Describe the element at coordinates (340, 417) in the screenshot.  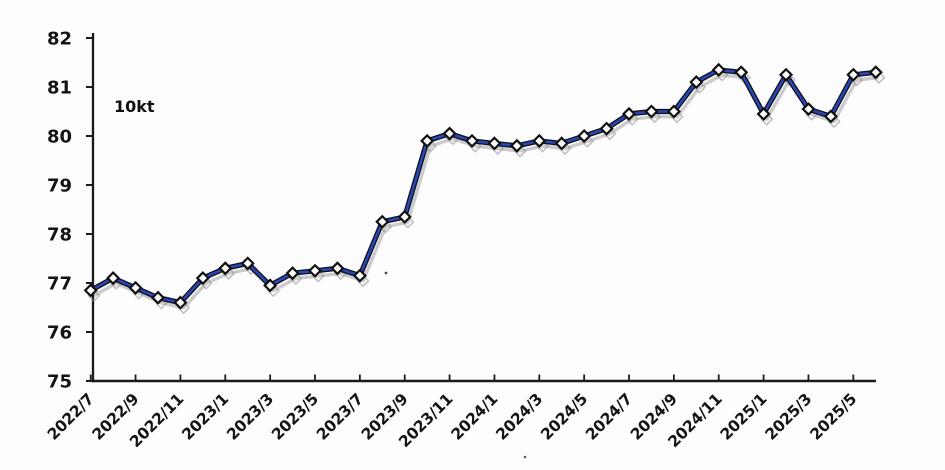
I see `x-tick-label: 2023/7` at that location.